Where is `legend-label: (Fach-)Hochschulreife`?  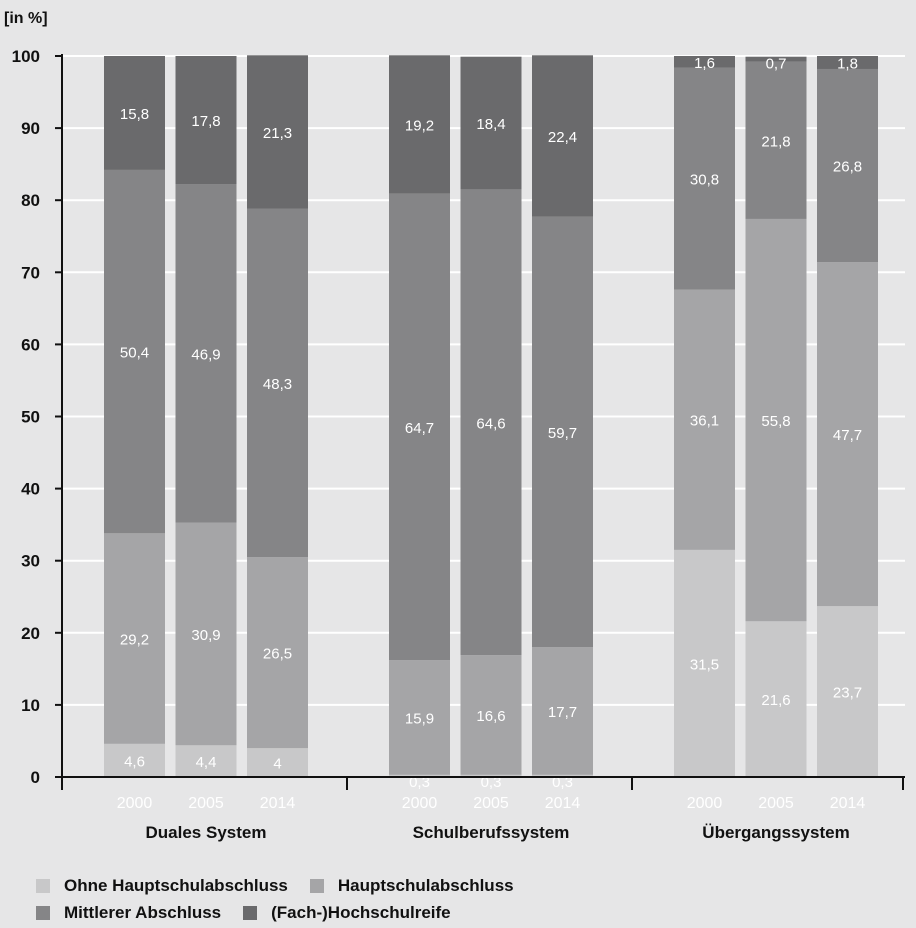
legend-label: (Fach-)Hochschulreife is located at coordinates (361, 912).